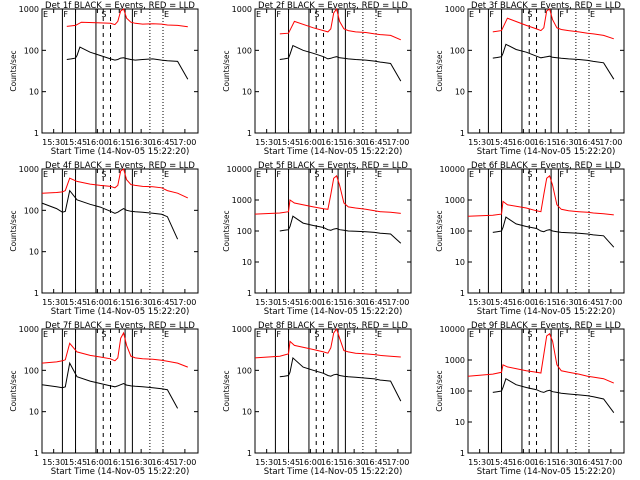  What do you see at coordinates (120, 6) in the screenshot?
I see `chart-title: Det 1f BLACK = Events, RED = LLD` at bounding box center [120, 6].